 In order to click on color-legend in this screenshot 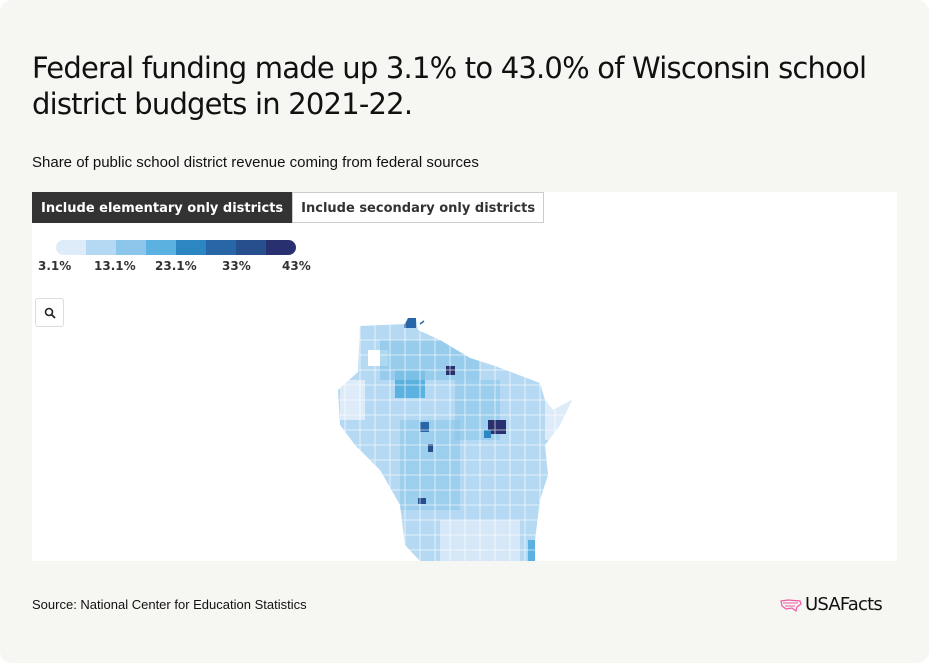, I will do `click(176, 247)`.